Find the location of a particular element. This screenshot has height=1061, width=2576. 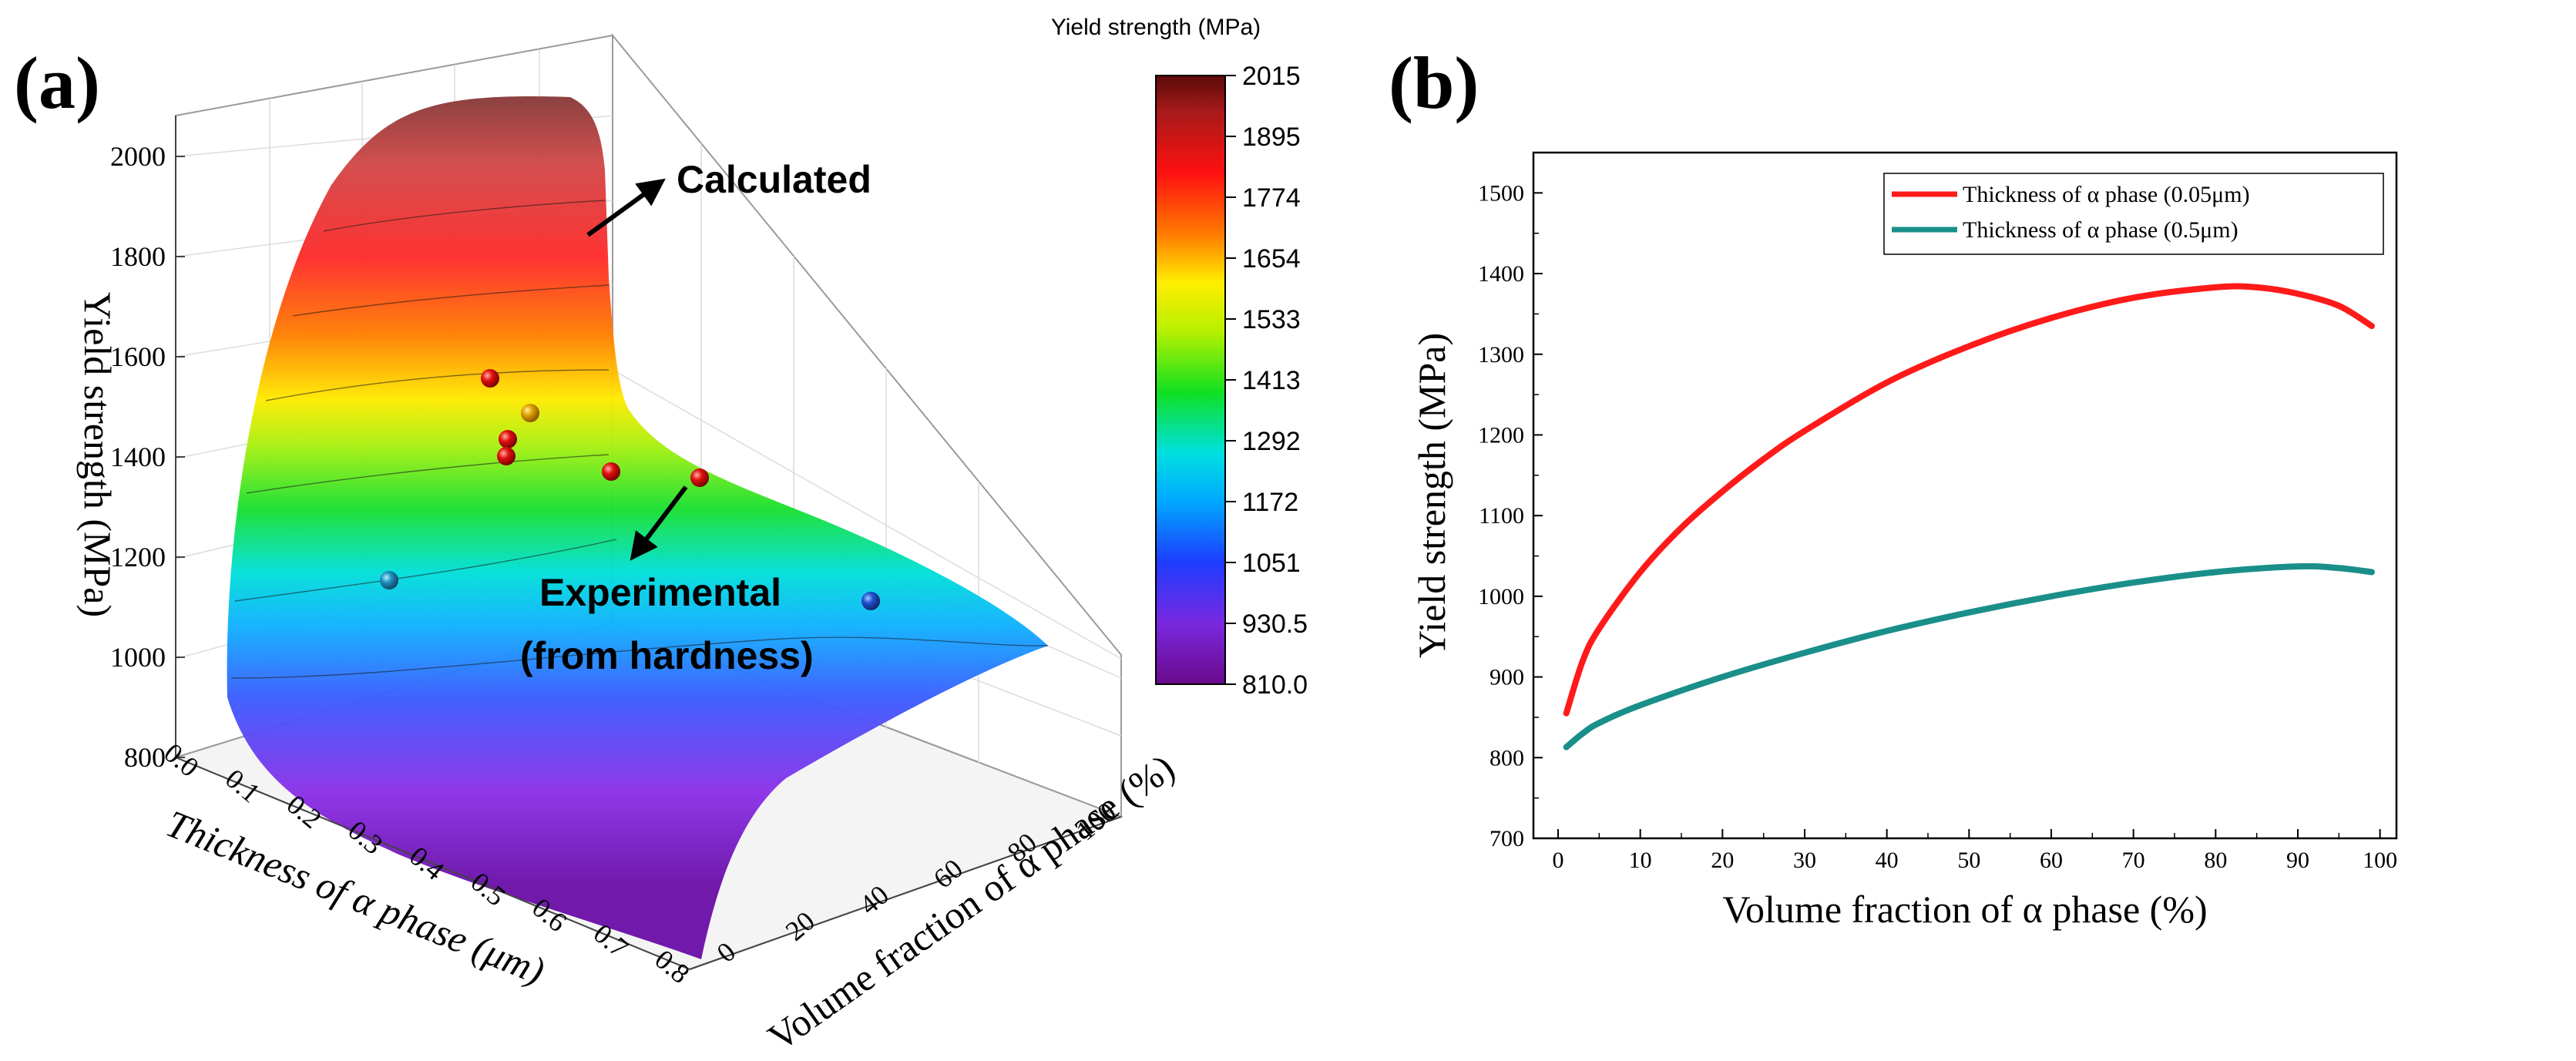

z-axis-title: Yield strength (MPa) is located at coordinates (97, 455).